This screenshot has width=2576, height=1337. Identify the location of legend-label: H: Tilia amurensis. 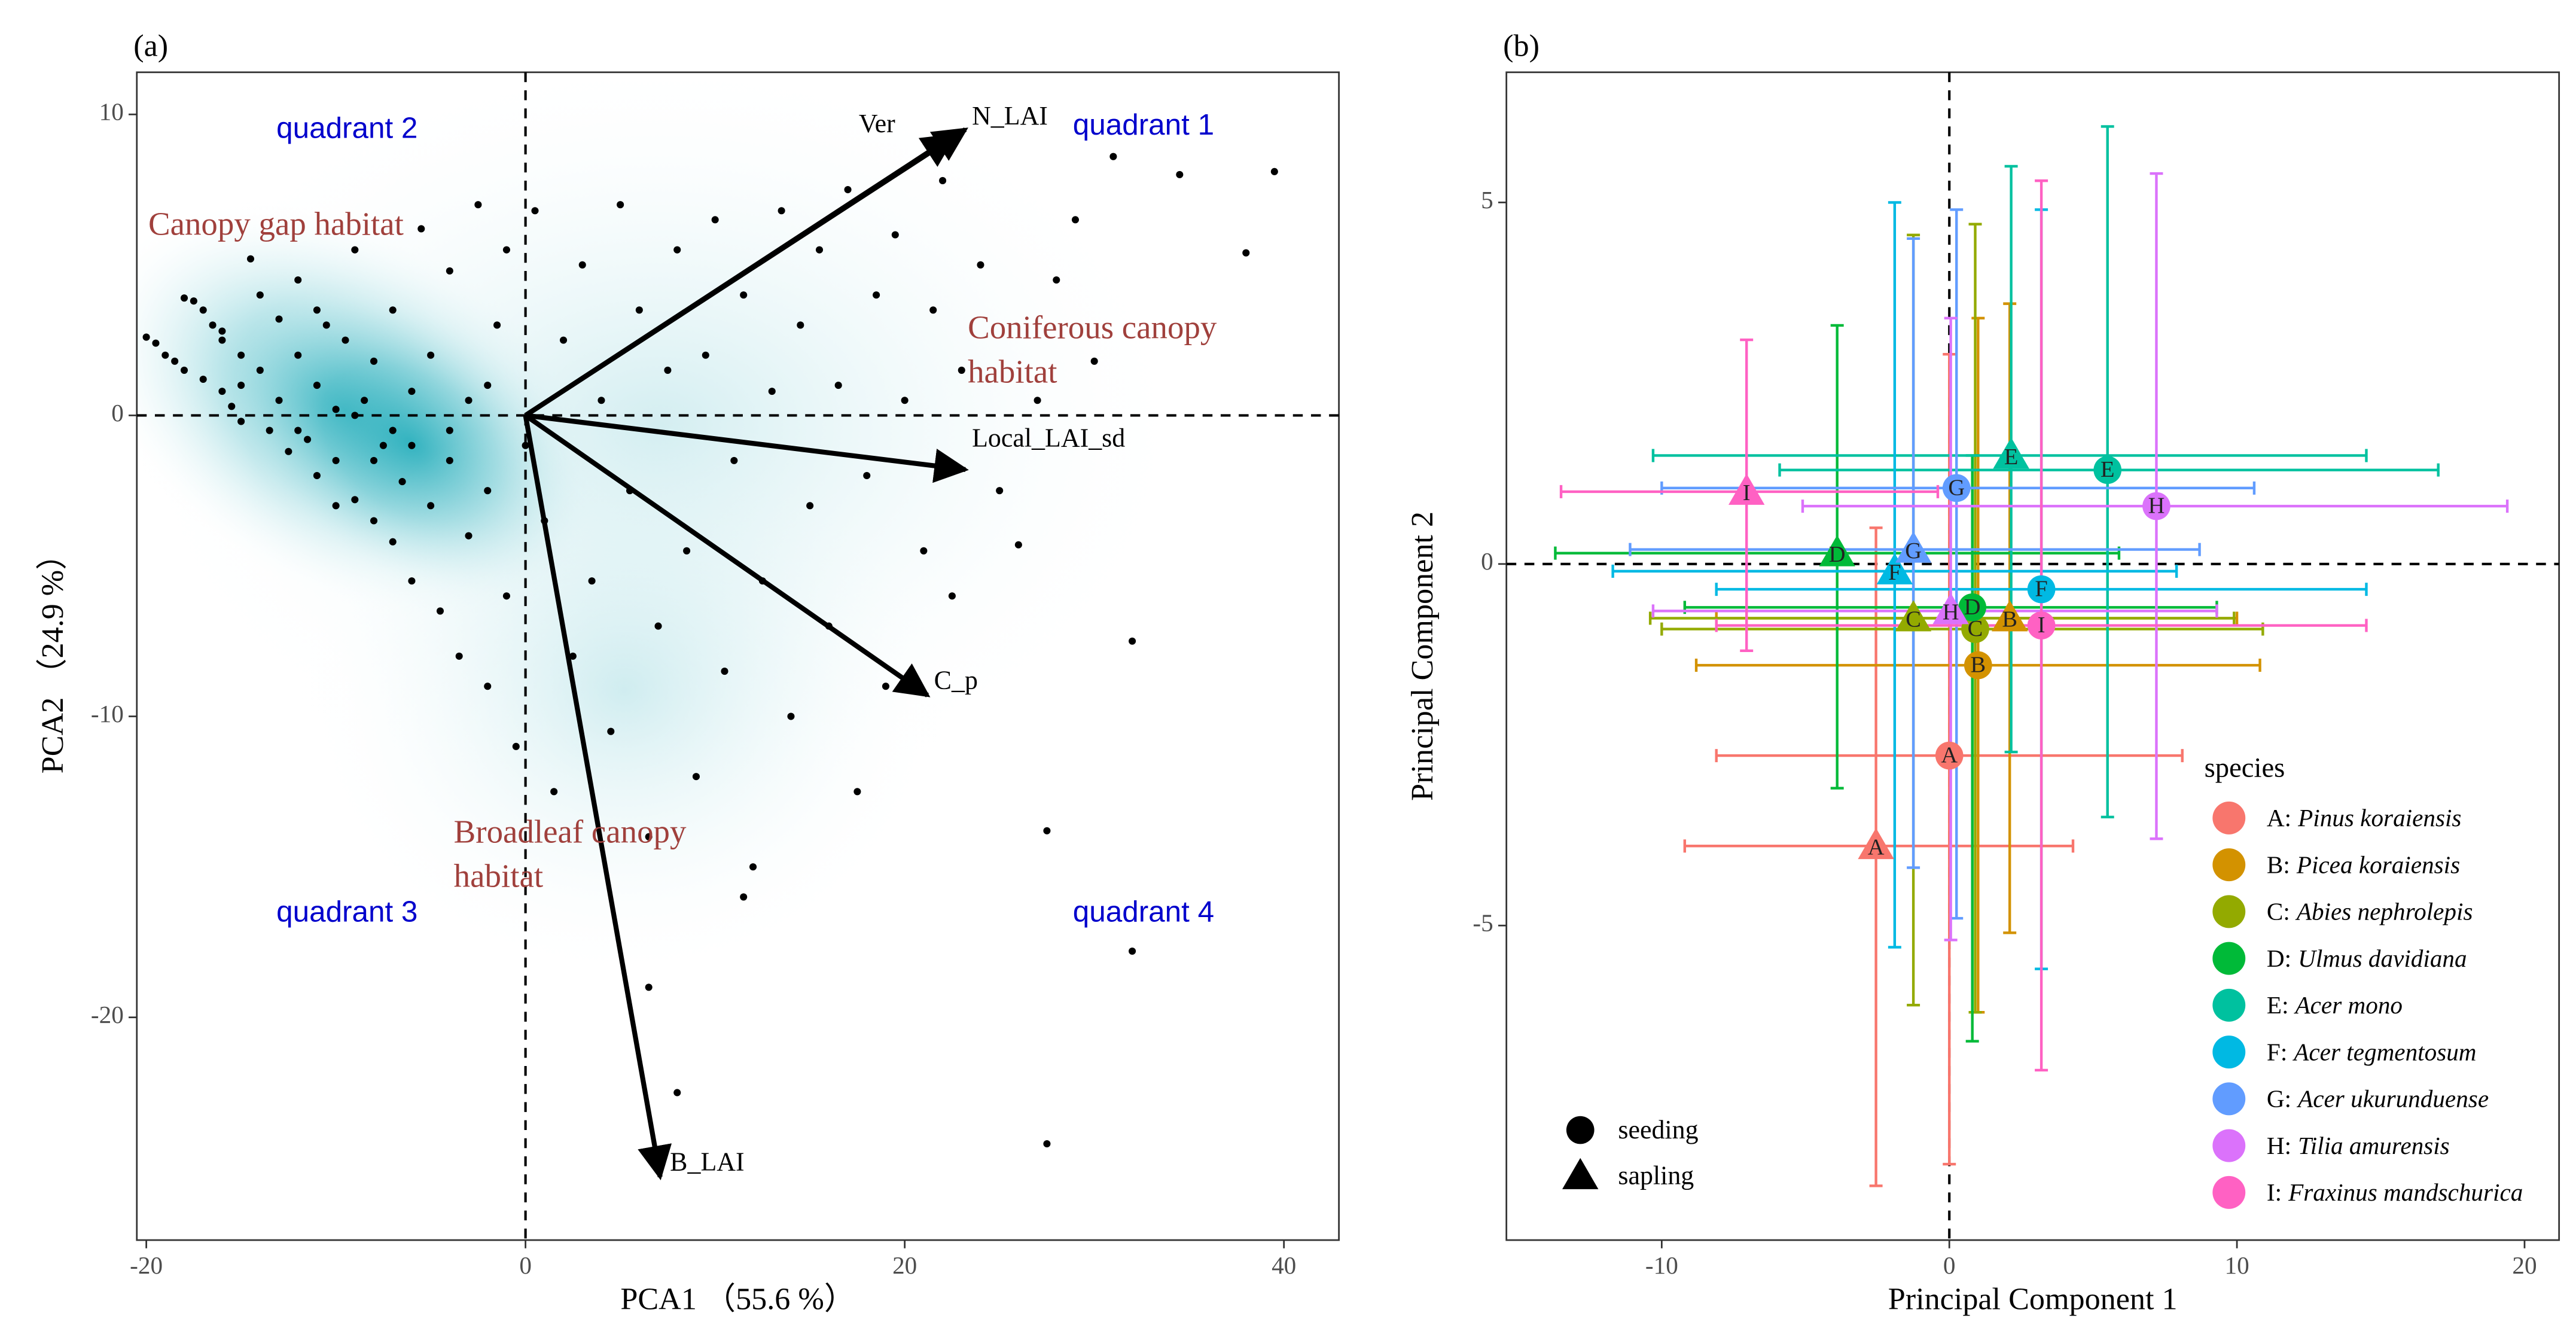
(2359, 1145).